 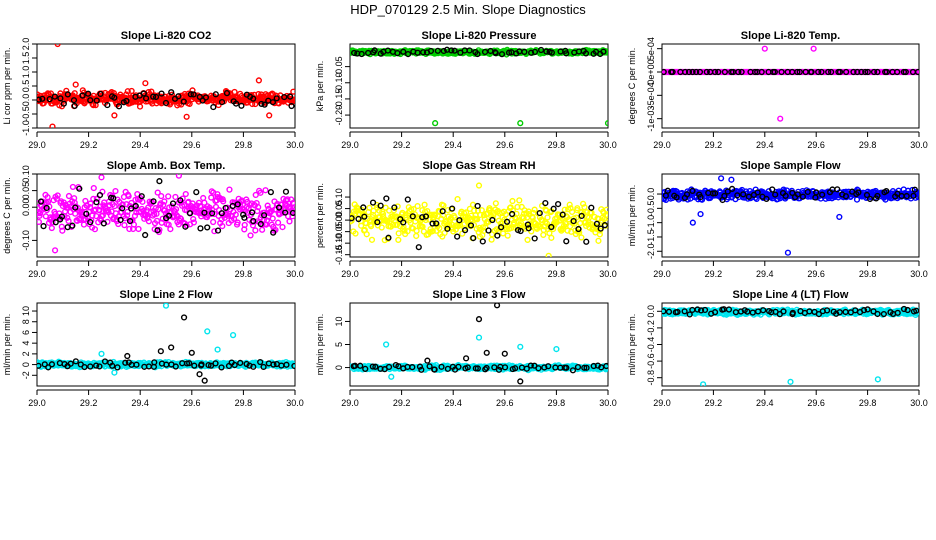 I want to click on y-tick-label: 0e+00, so click(x=651, y=71).